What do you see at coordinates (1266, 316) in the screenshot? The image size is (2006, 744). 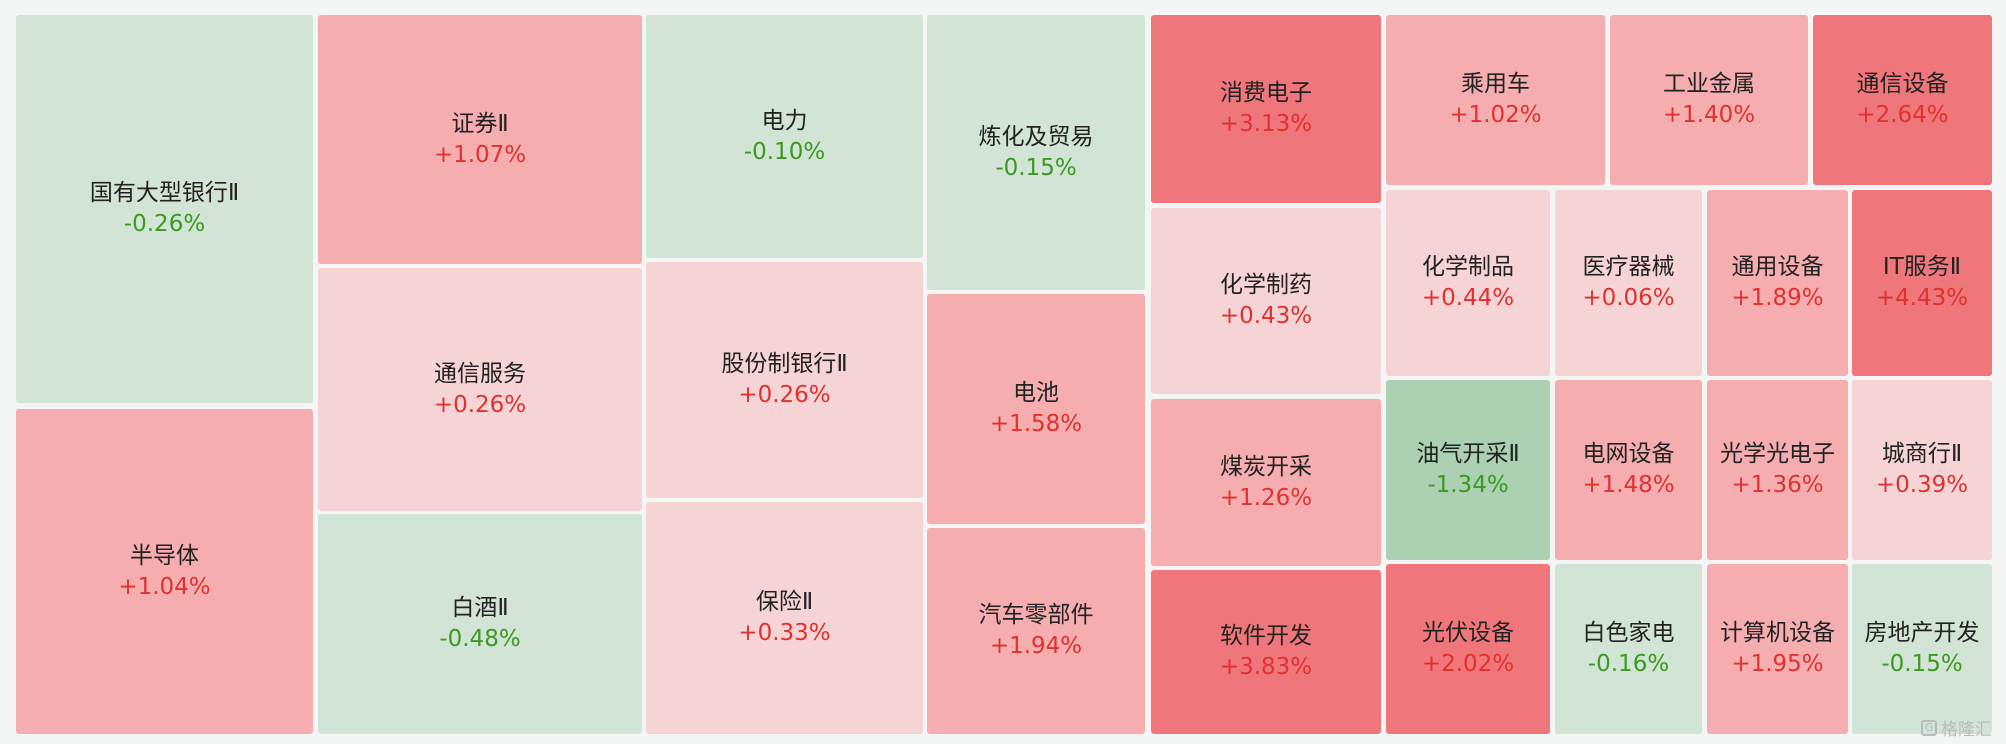 I see `tile-change: +0.43%` at bounding box center [1266, 316].